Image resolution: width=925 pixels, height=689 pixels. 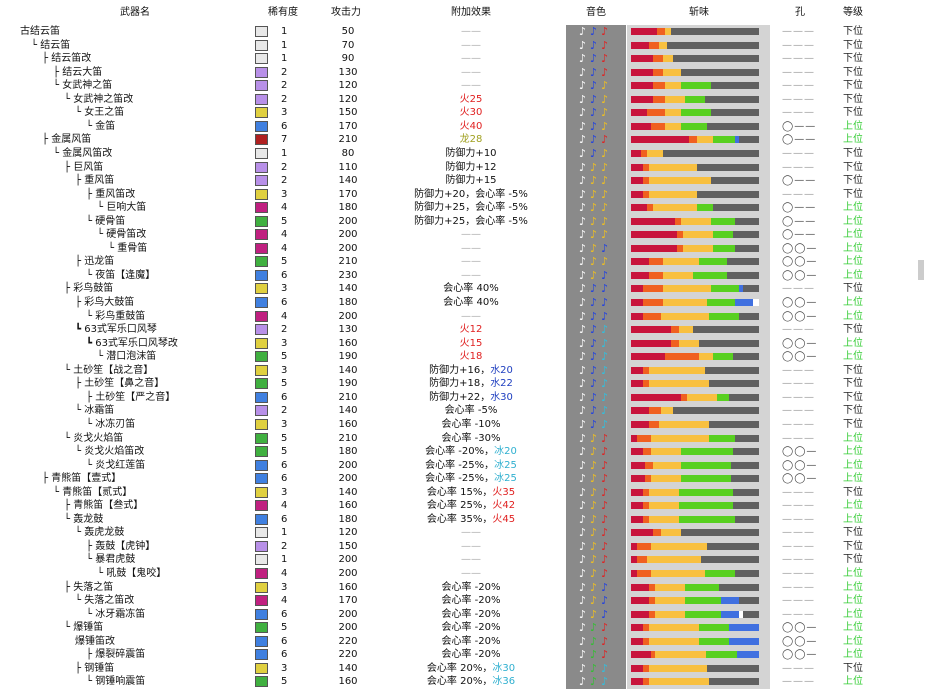 I want to click on weapon-name: └ 炎戈火焰笛改, so click(x=109, y=452).